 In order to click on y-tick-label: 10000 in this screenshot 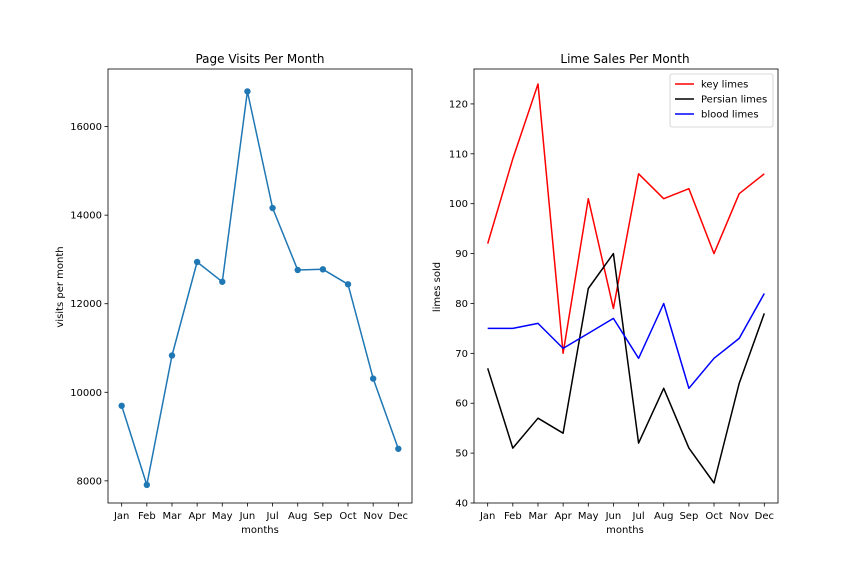, I will do `click(86, 393)`.